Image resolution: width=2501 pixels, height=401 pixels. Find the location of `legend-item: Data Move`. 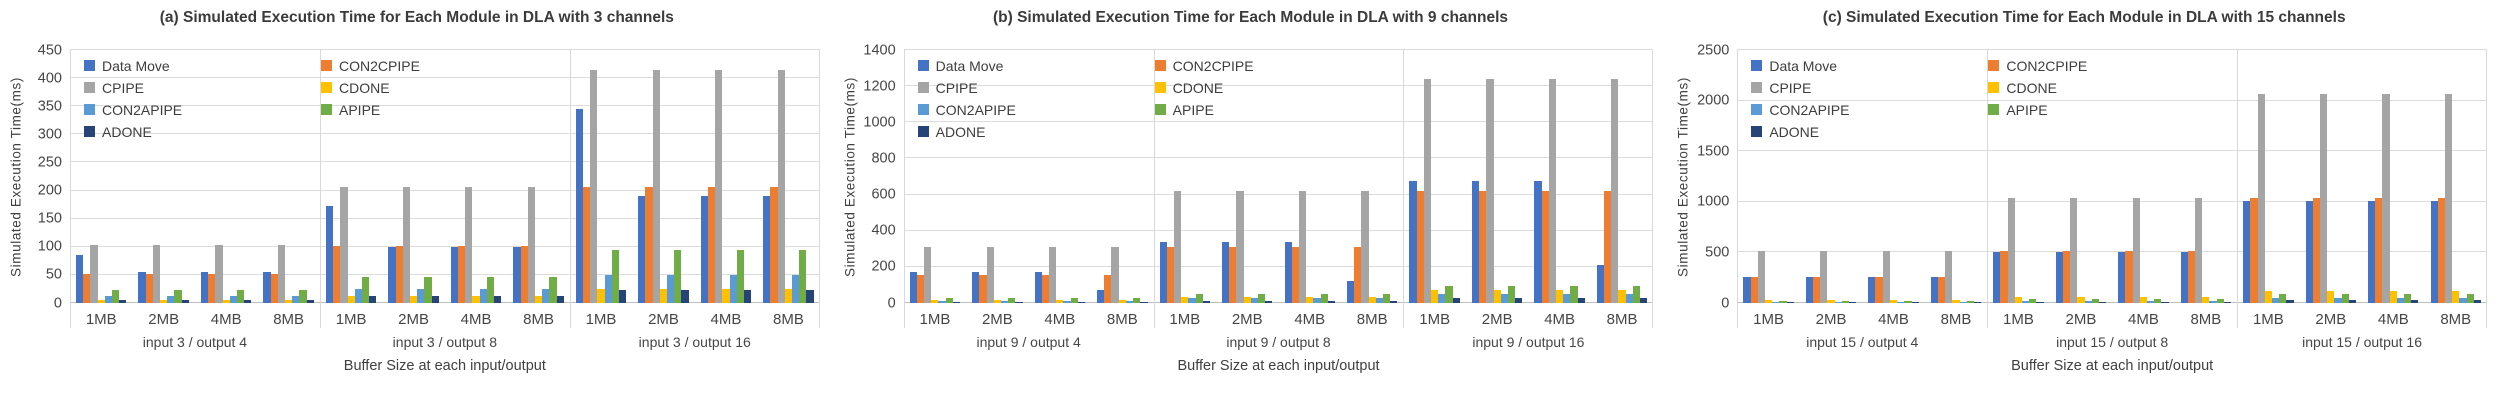

legend-item: Data Move is located at coordinates (202, 65).